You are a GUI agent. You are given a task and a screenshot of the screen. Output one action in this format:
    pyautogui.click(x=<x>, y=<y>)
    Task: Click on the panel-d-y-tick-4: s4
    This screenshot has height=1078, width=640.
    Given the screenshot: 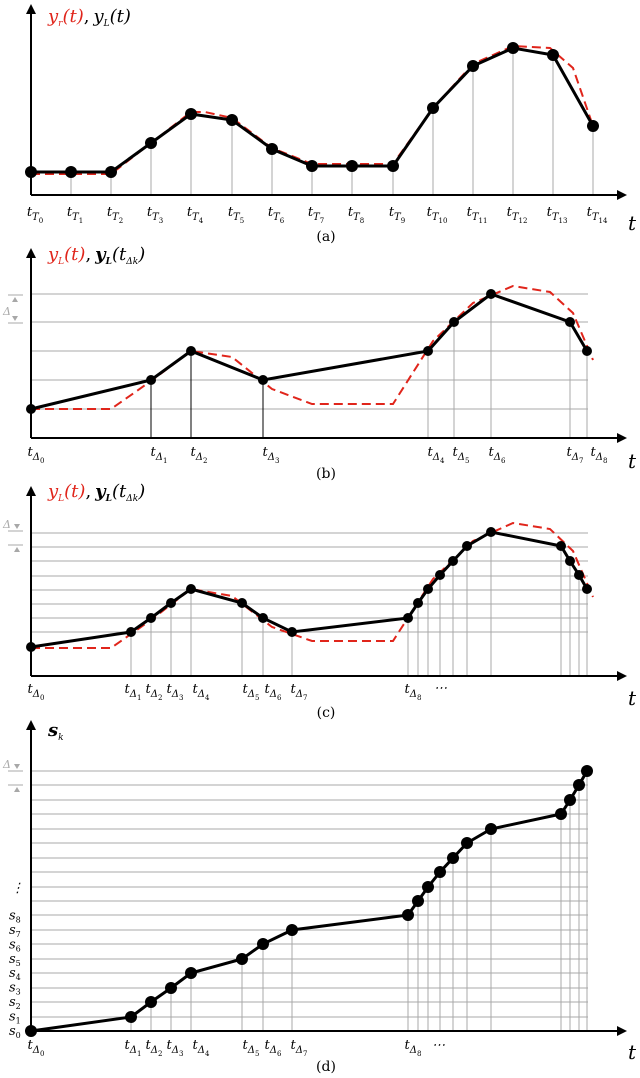 What is the action you would take?
    pyautogui.click(x=15, y=974)
    